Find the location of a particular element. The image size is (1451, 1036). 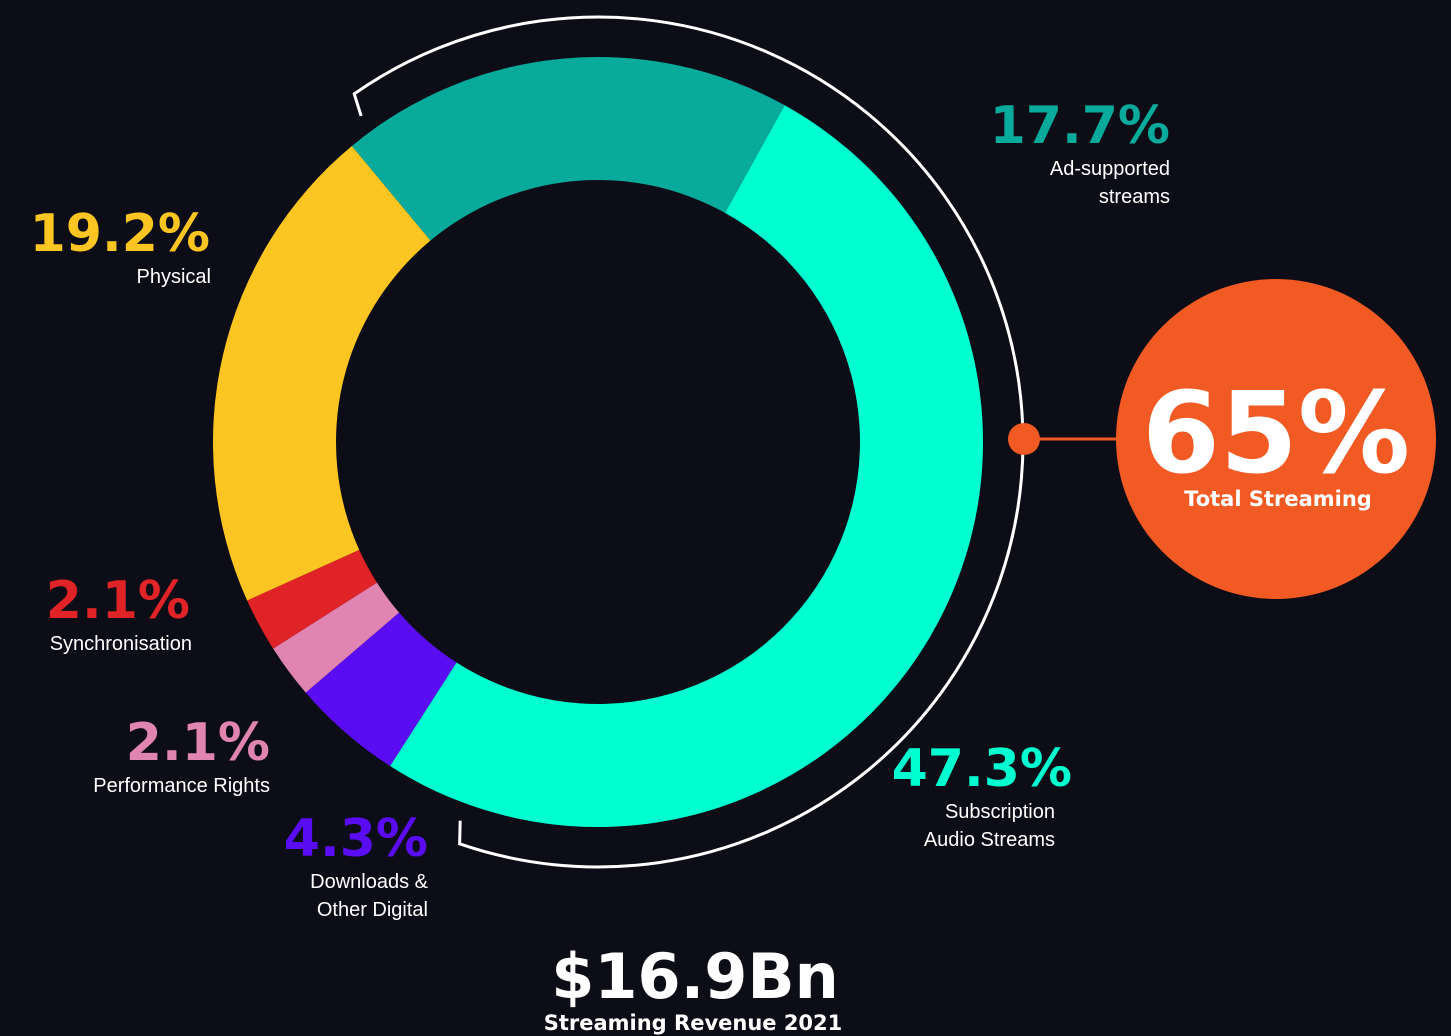

slice-name: Subscription is located at coordinates (1000, 812).